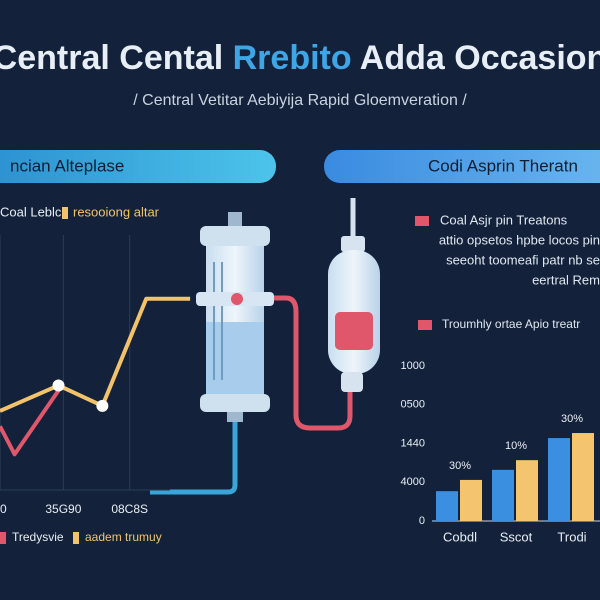 The width and height of the screenshot is (600, 600). Describe the element at coordinates (30, 423) in the screenshot. I see `line-series` at that location.